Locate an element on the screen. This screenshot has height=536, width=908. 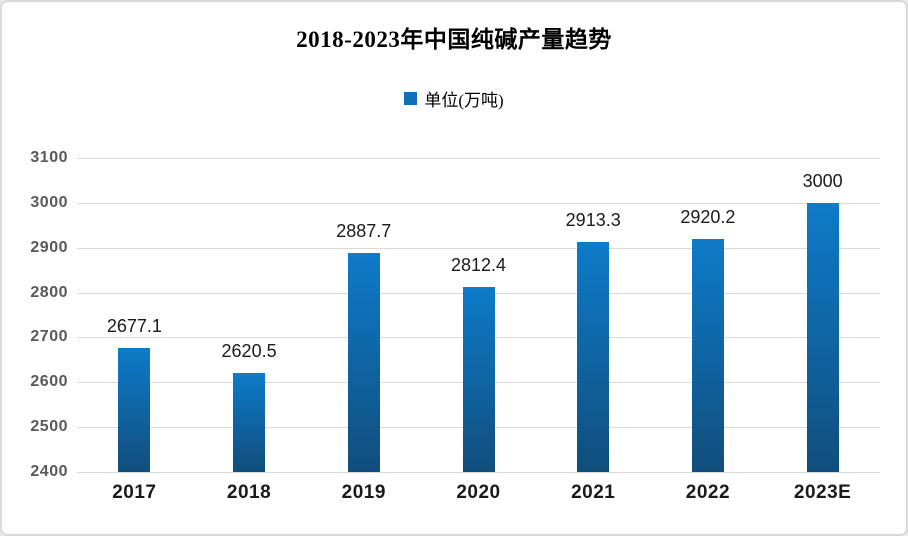
legend-label: 单位(万吨) is located at coordinates (464, 100).